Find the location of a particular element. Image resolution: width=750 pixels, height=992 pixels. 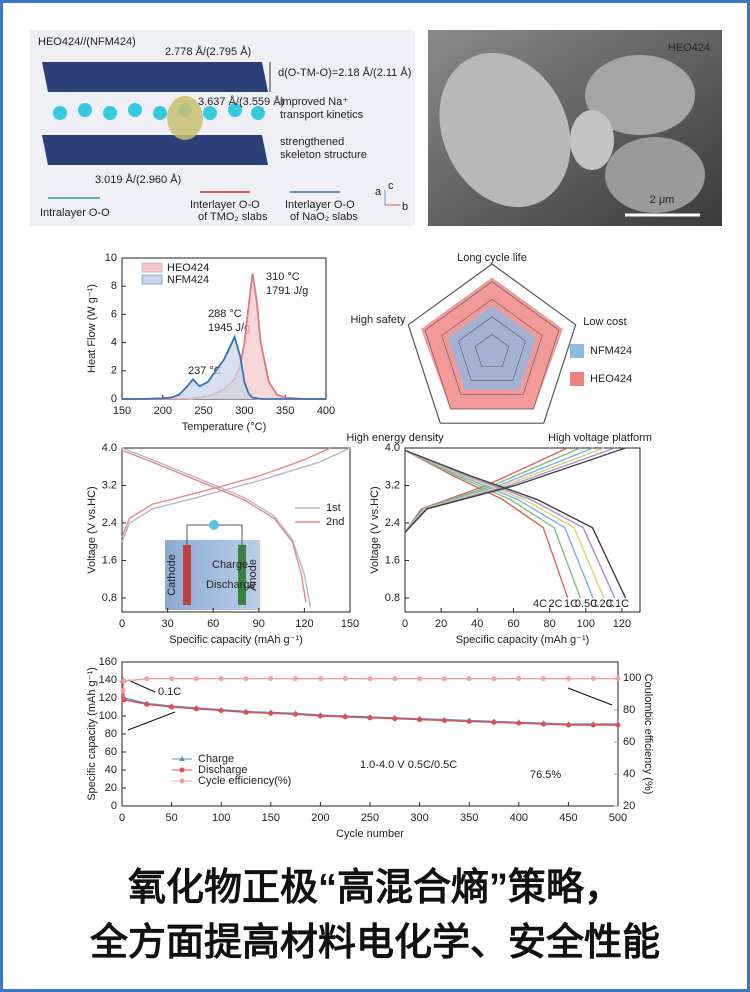

annotation: 288 °C is located at coordinates (225, 314).